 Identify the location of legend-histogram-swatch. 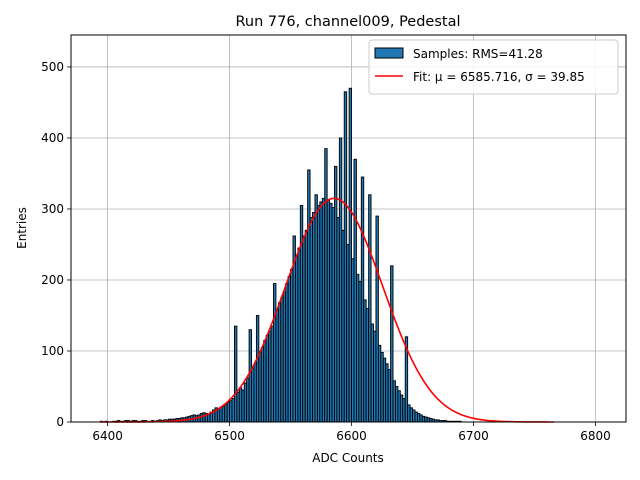
(389, 53).